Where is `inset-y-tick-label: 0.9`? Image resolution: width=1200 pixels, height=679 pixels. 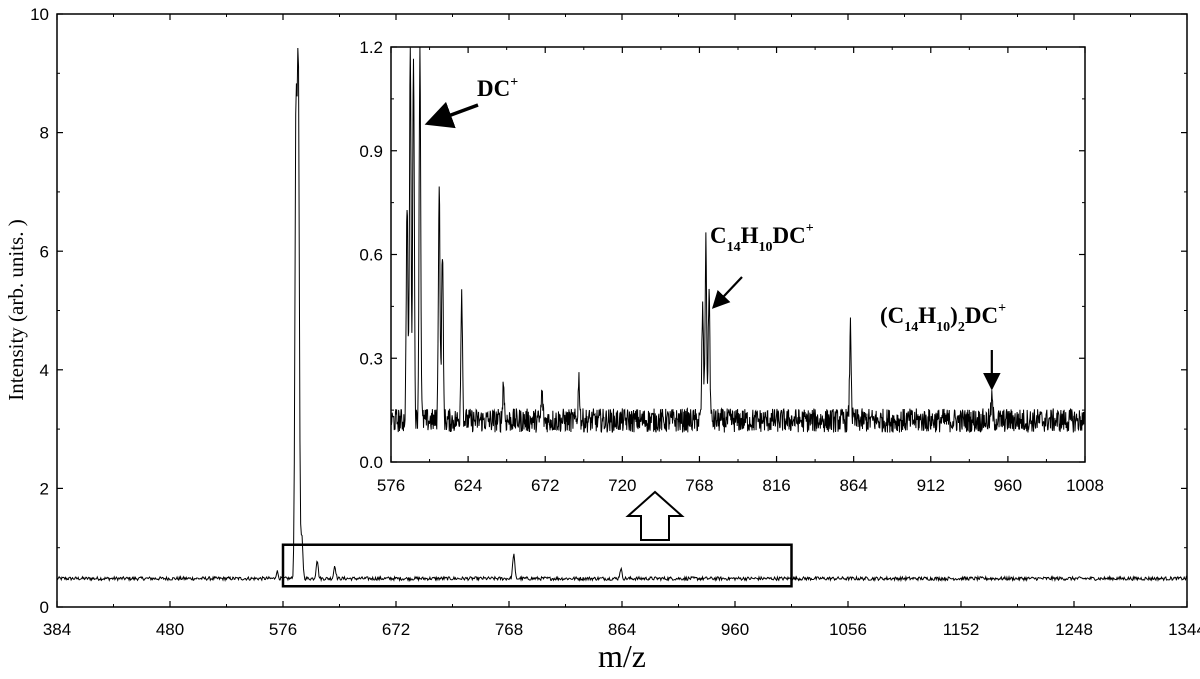
inset-y-tick-label: 0.9 is located at coordinates (371, 151).